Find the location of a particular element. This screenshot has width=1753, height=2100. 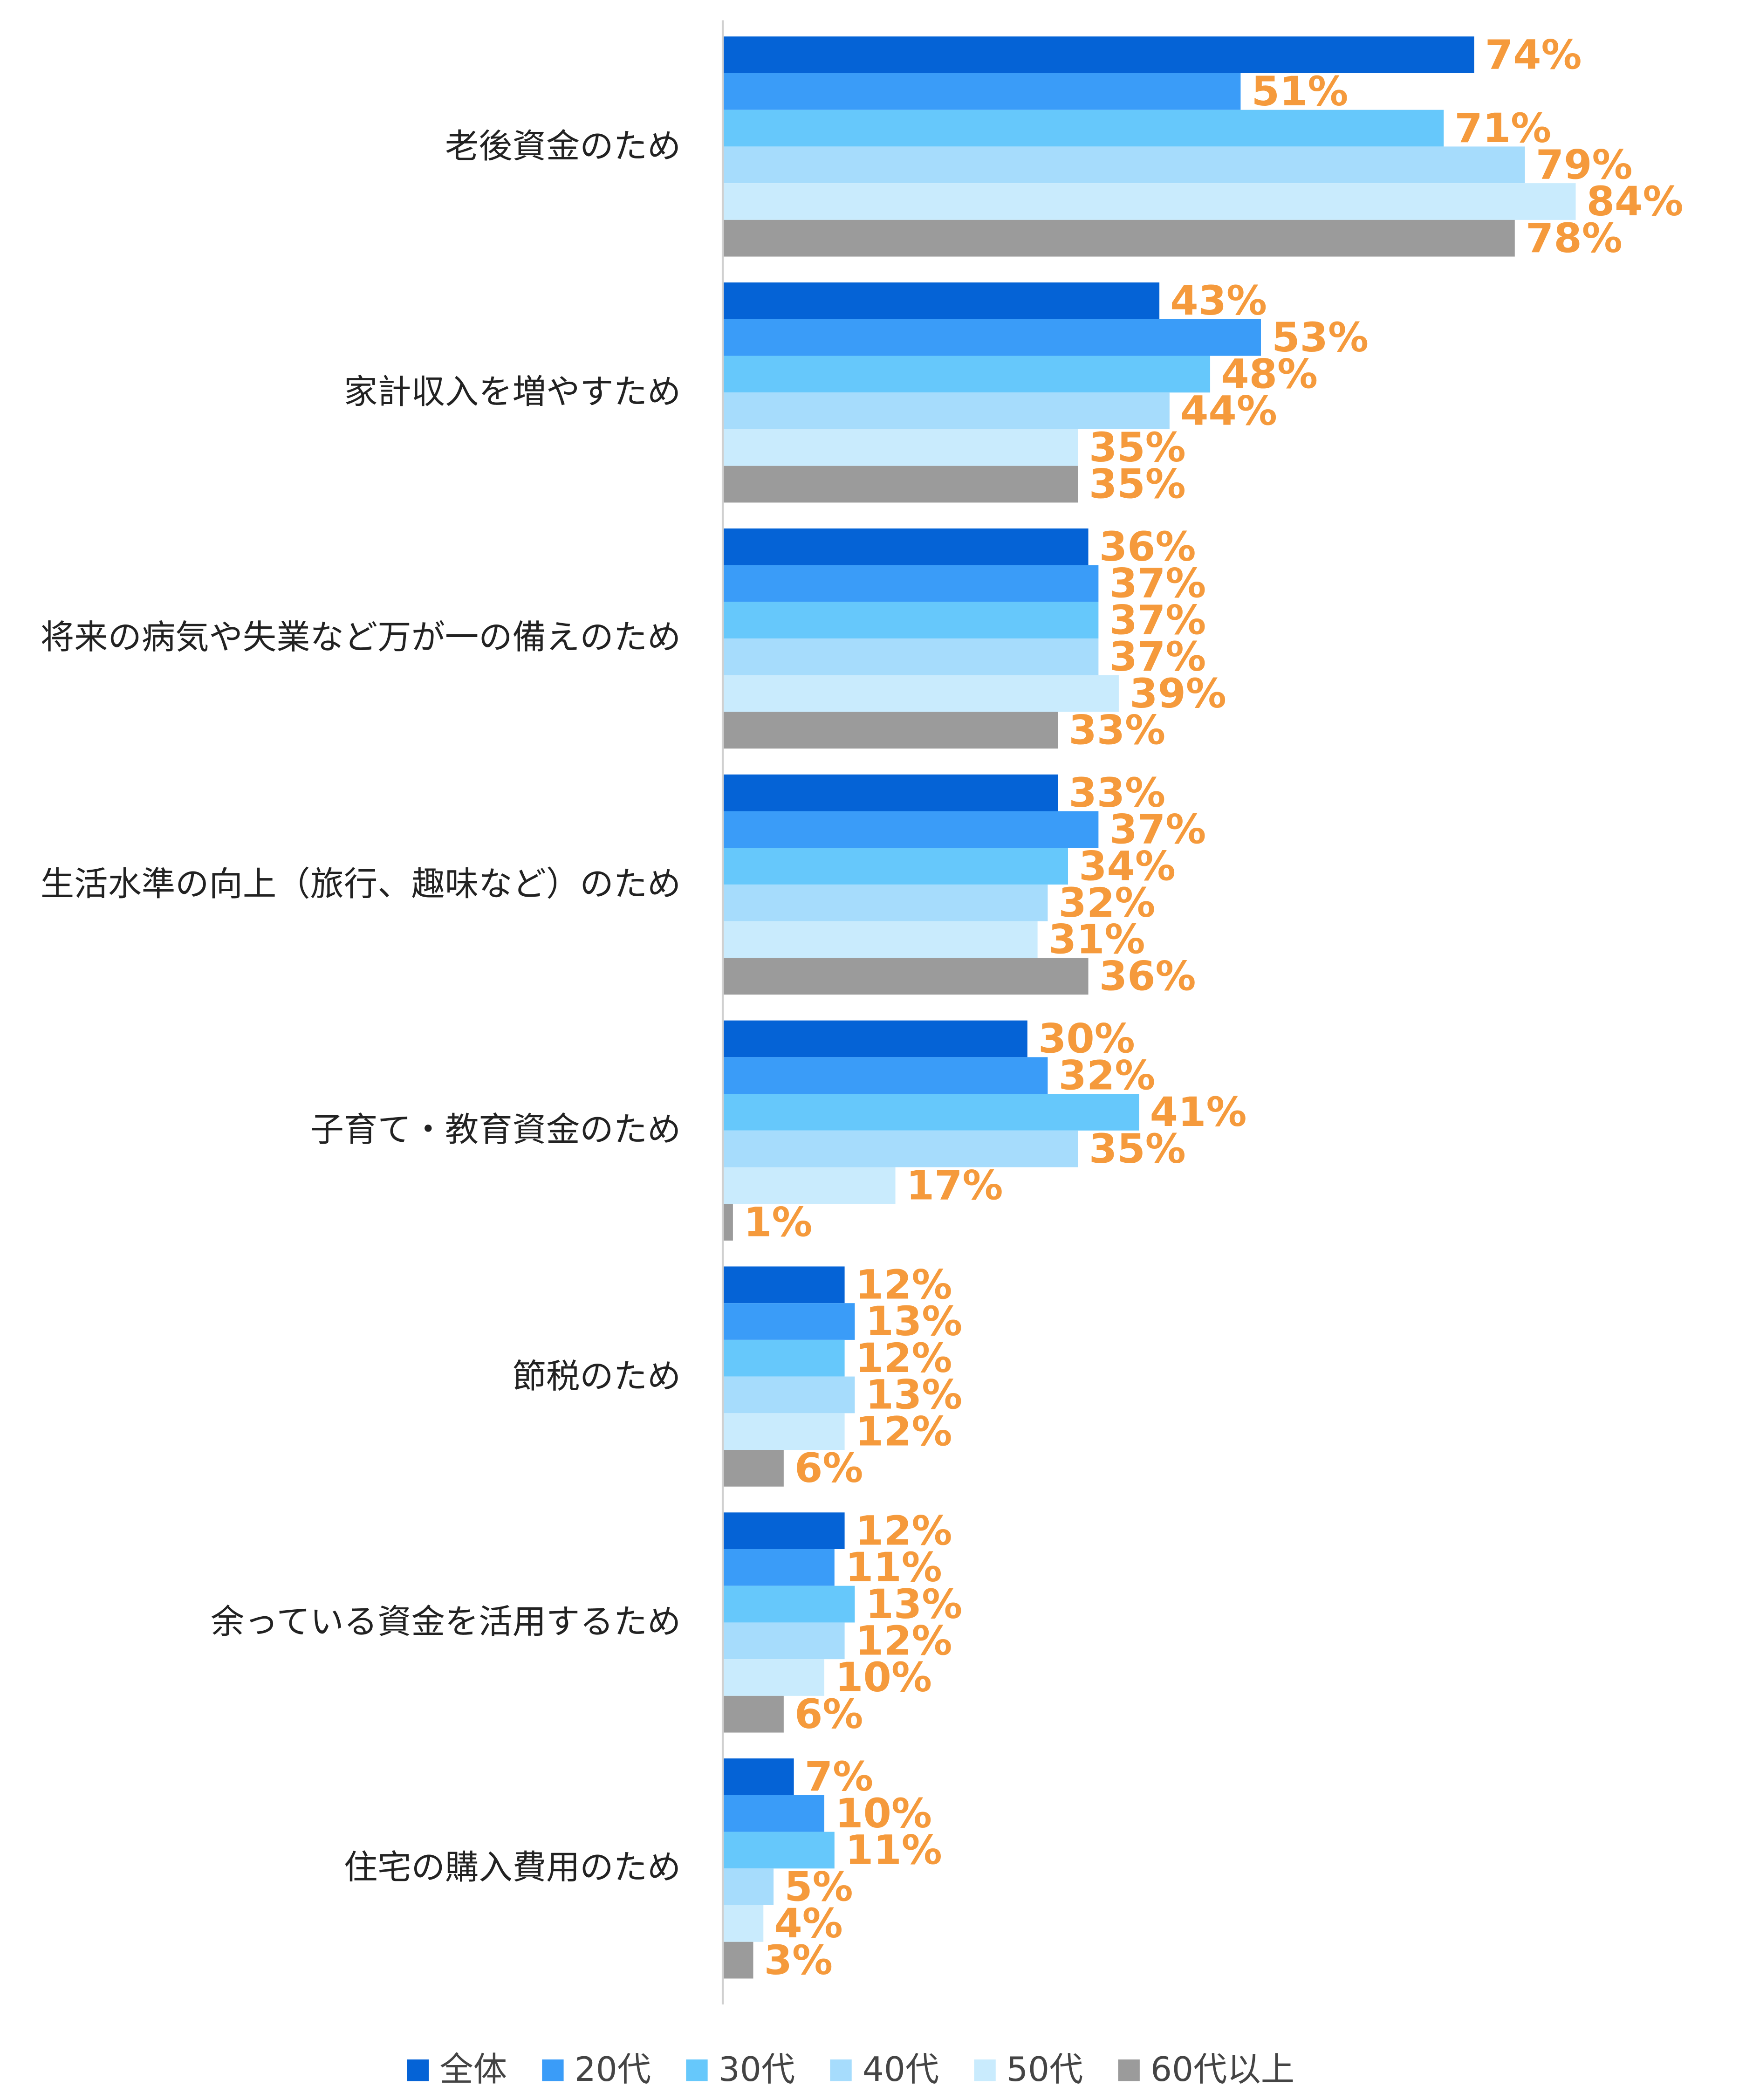

category-label: 生活水準の向上（旅行、趣味など）のため is located at coordinates (360, 884).